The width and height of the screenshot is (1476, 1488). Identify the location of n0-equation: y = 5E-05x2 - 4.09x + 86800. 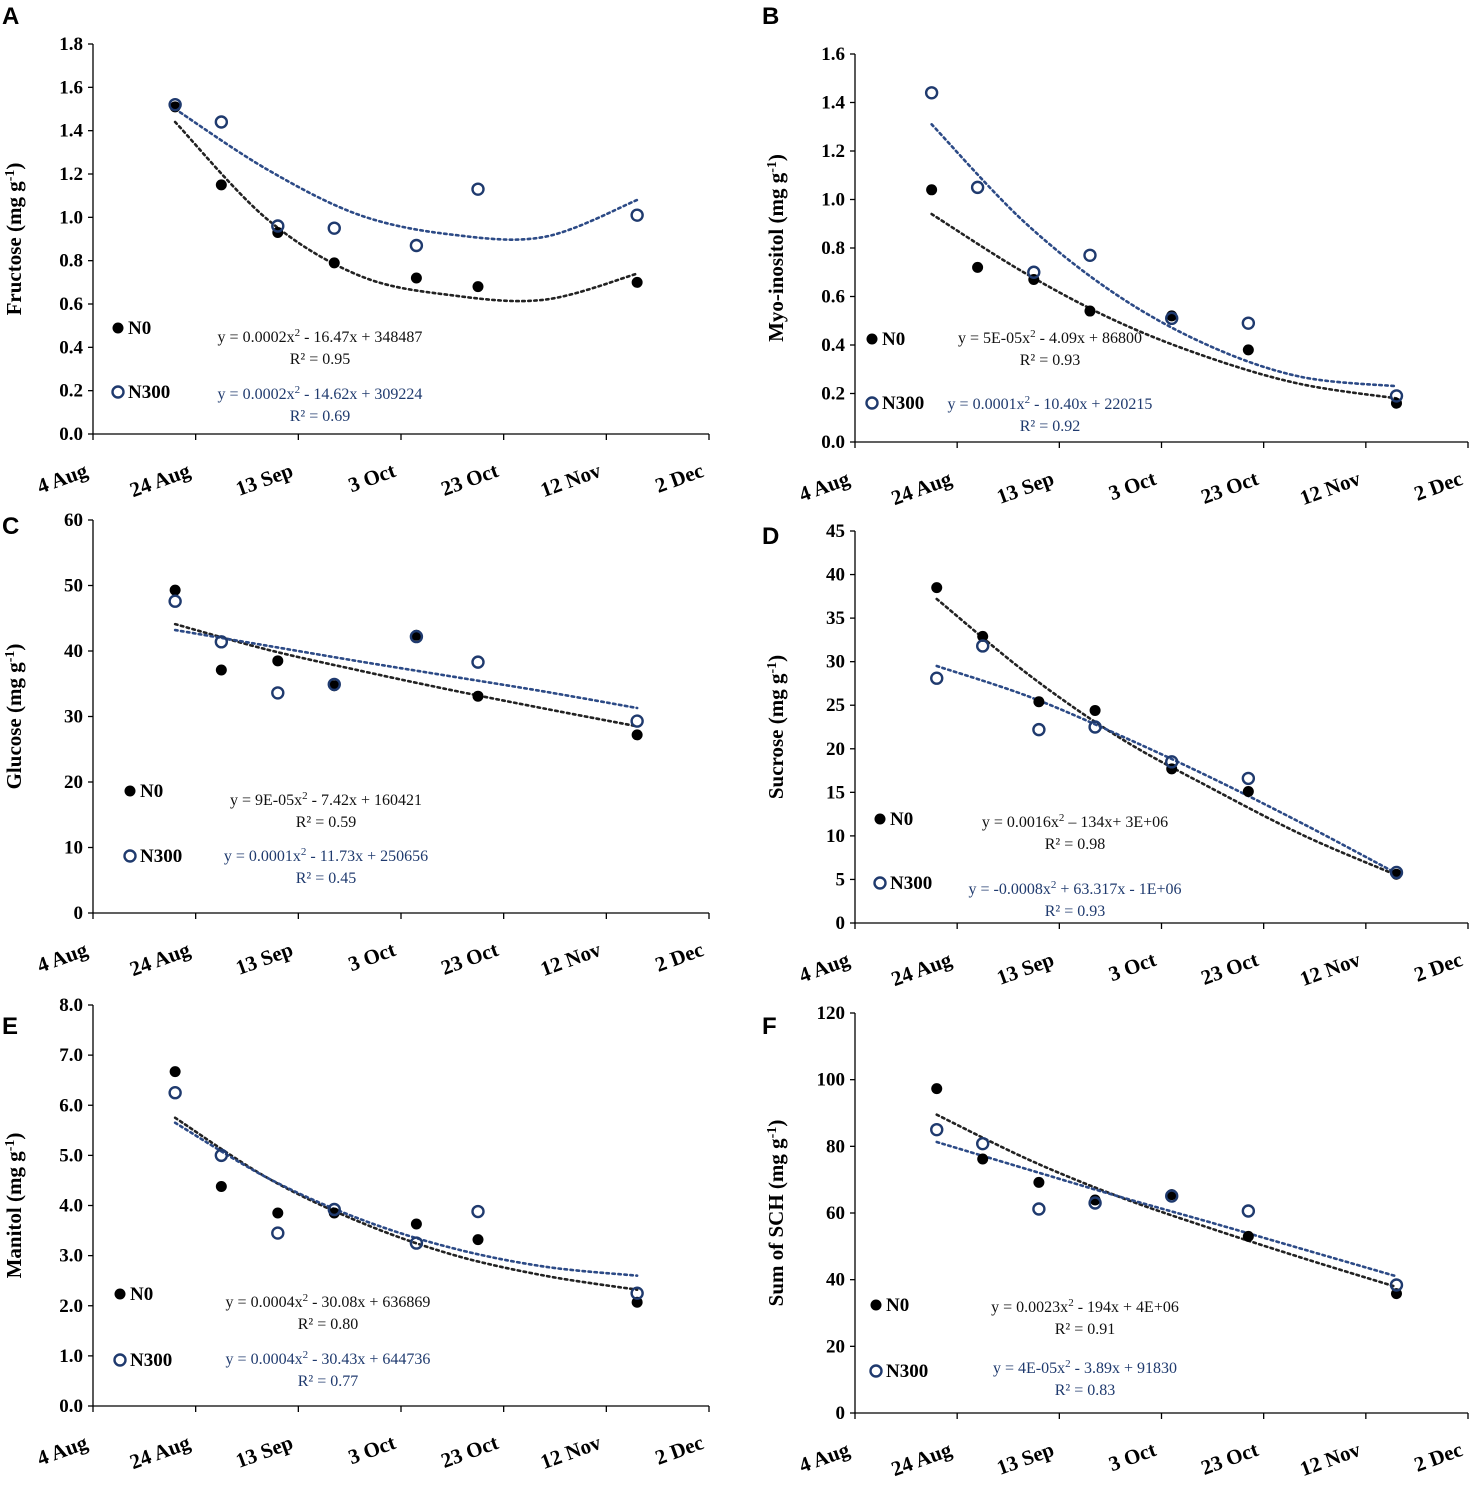
(1050, 337).